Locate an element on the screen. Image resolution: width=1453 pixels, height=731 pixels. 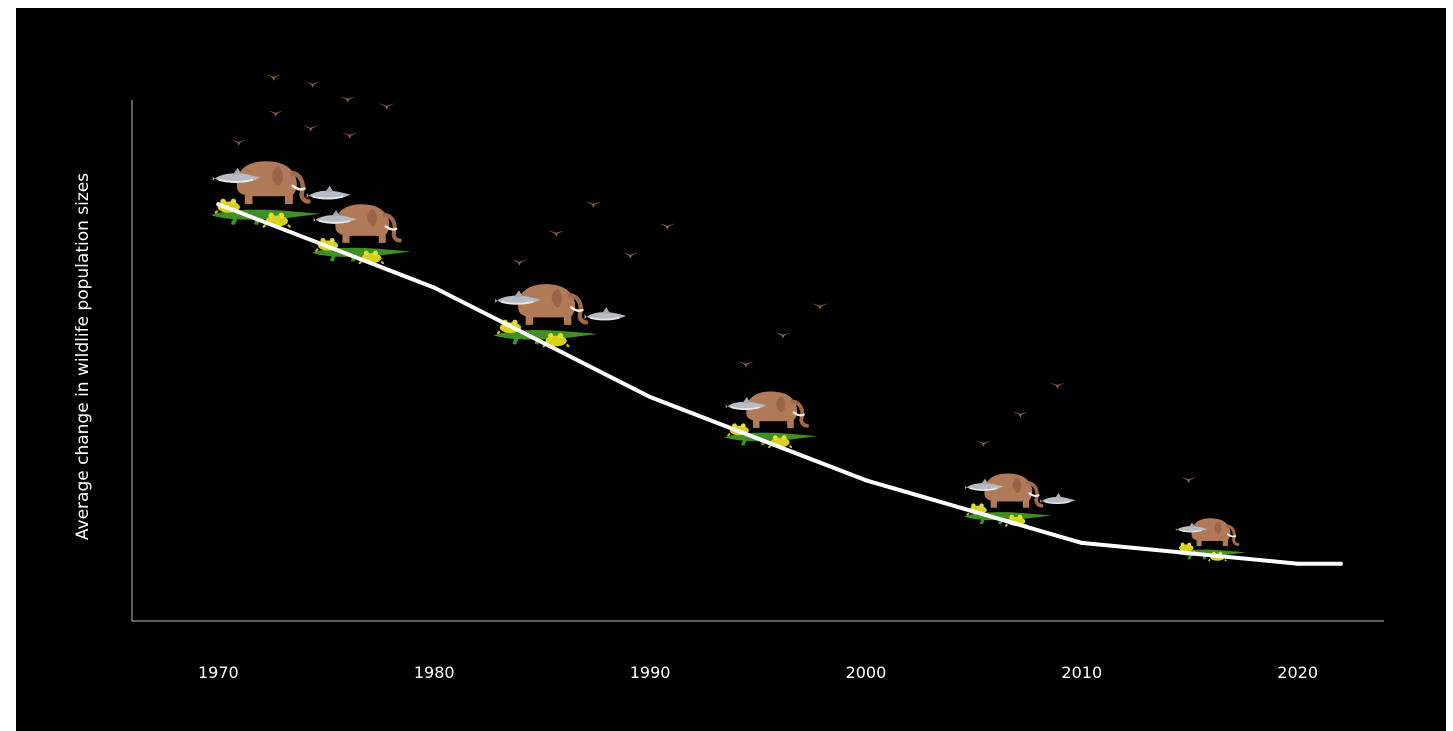
x-tick-label: 1990 is located at coordinates (650, 672).